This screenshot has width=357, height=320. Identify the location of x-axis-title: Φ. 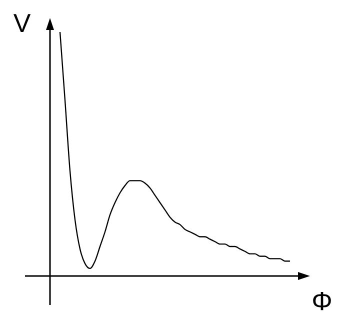
(322, 301).